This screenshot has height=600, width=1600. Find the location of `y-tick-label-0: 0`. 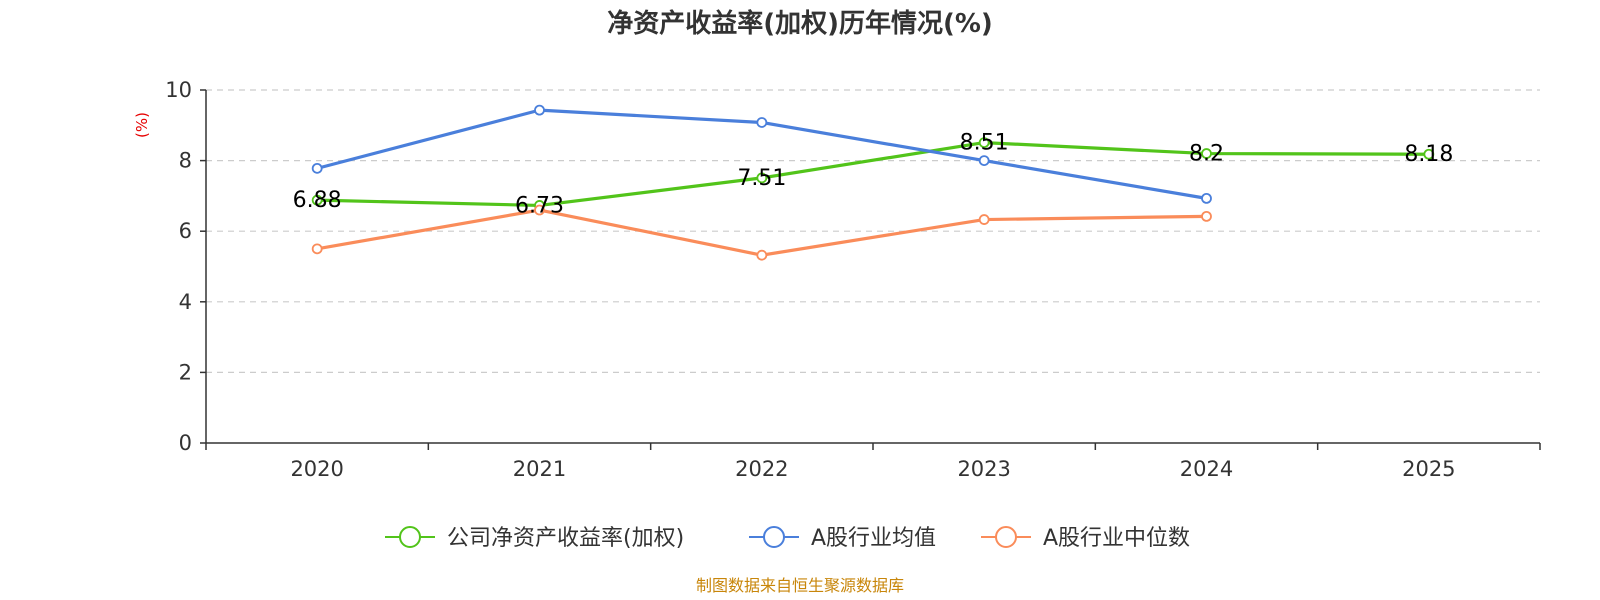

y-tick-label-0: 0 is located at coordinates (185, 443).